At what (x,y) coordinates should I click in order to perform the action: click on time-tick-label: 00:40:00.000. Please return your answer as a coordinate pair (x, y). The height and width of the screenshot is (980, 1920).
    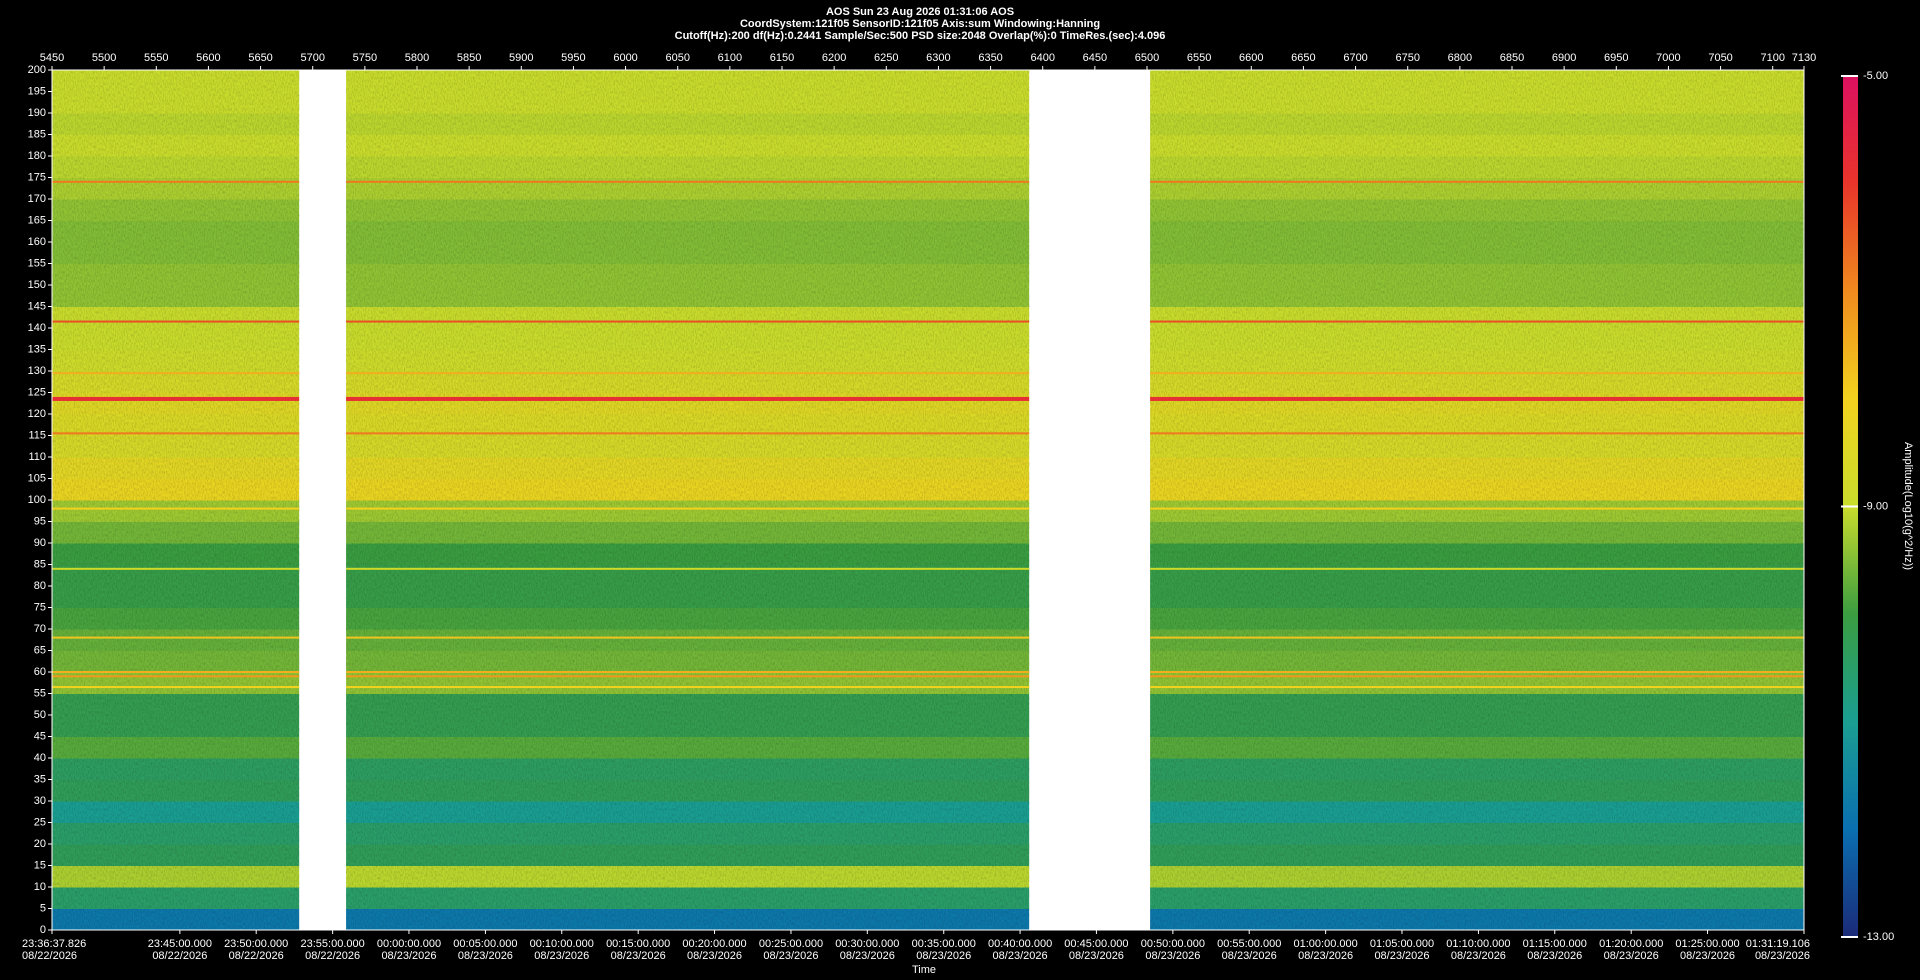
    Looking at the image, I should click on (1020, 944).